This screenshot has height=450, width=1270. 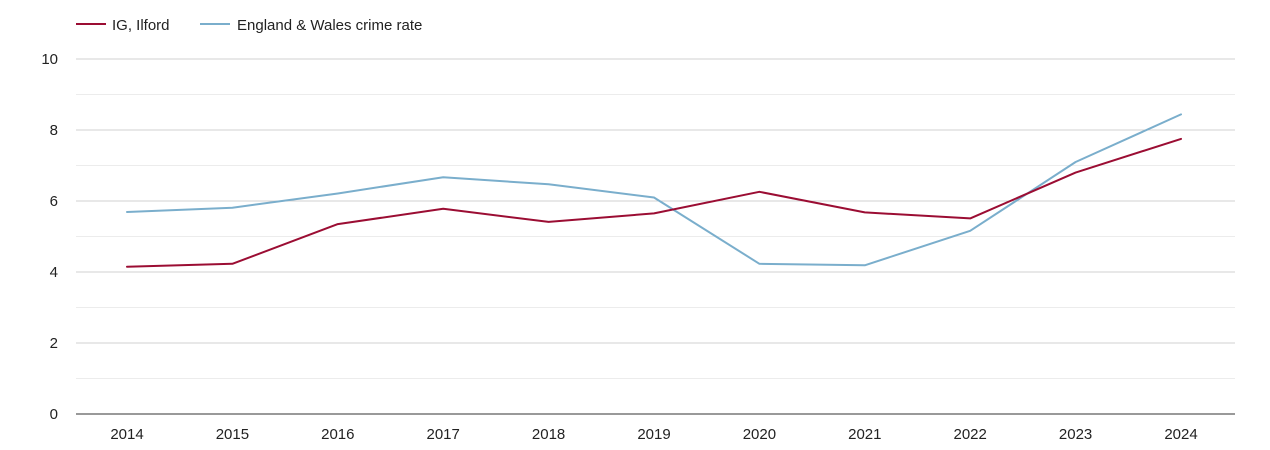 I want to click on y-tick-label-8: 8, so click(x=54, y=130).